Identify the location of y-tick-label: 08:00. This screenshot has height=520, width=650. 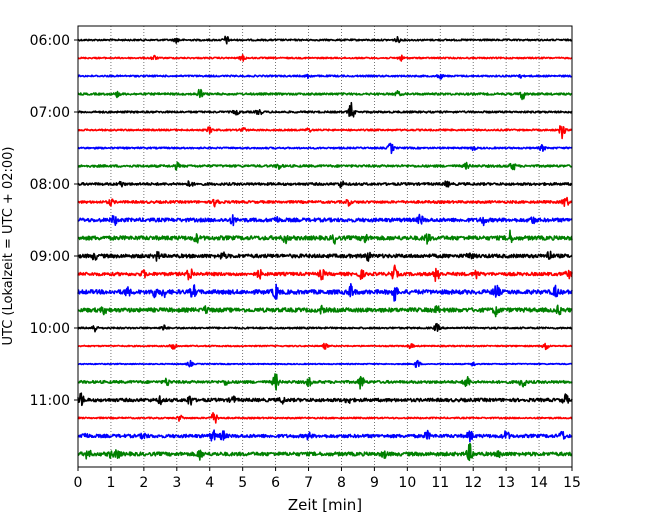
(50, 185).